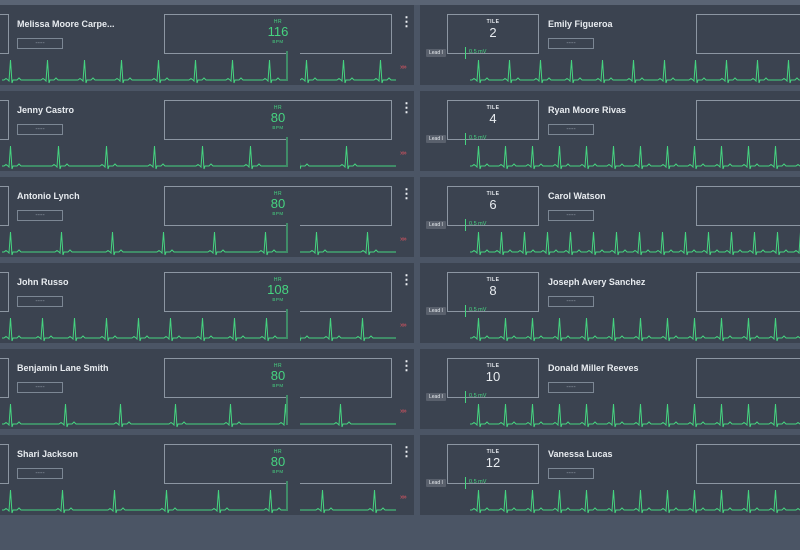  I want to click on patient-name: Donald Miller Reeves, so click(593, 368).